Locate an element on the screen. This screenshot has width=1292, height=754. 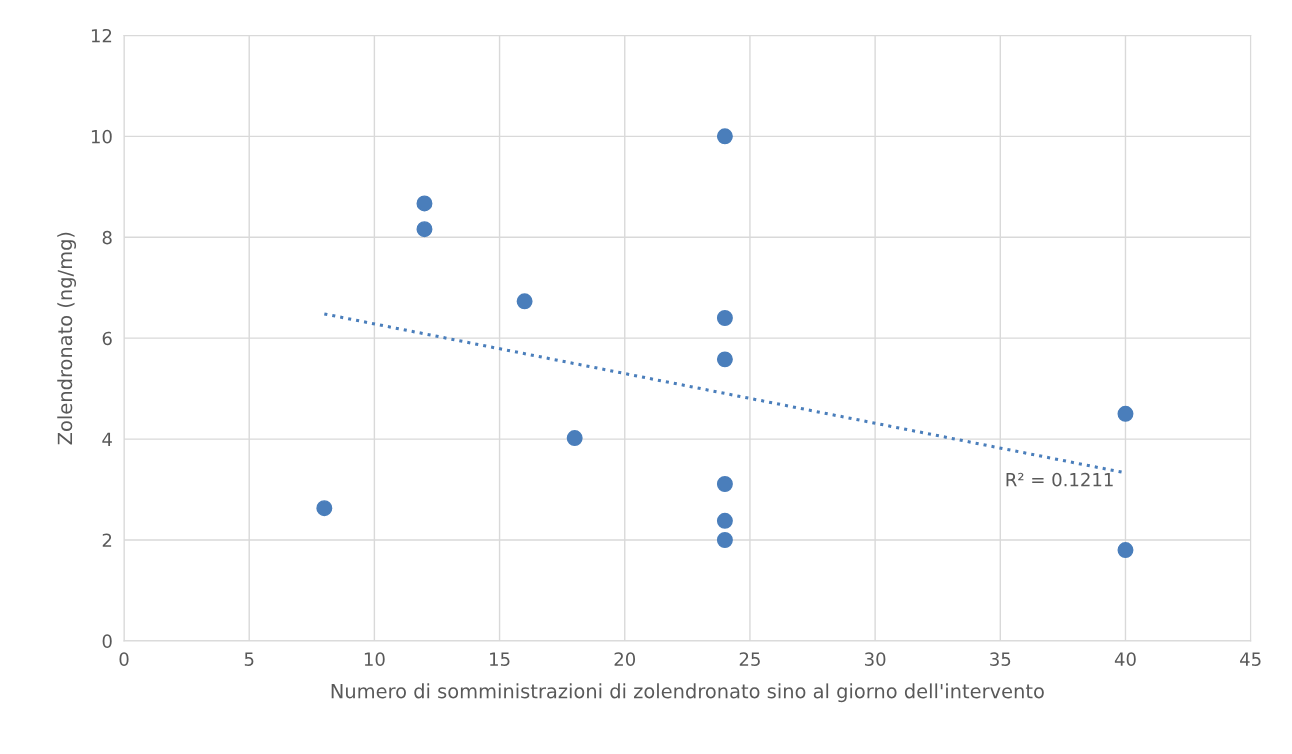
x-tick-label: 15 is located at coordinates (500, 659).